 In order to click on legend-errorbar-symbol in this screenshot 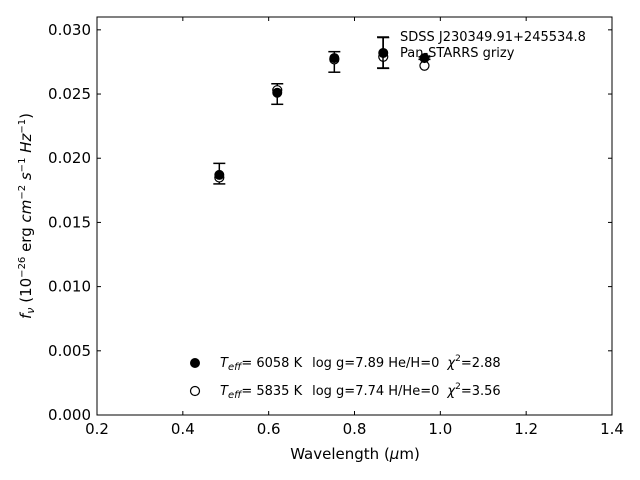, I will do `click(383, 52)`.